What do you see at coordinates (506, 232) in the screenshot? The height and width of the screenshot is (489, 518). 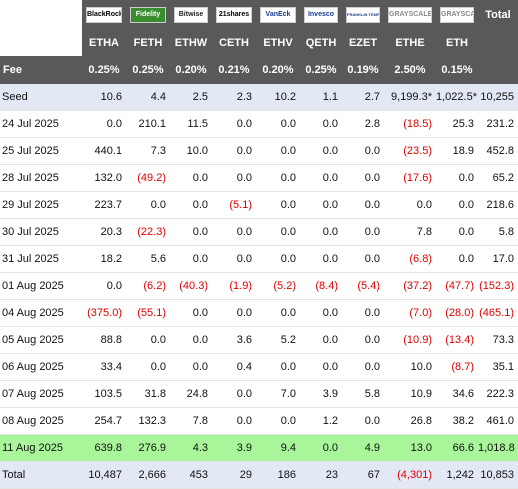 I see `flow-value: 5.8` at bounding box center [506, 232].